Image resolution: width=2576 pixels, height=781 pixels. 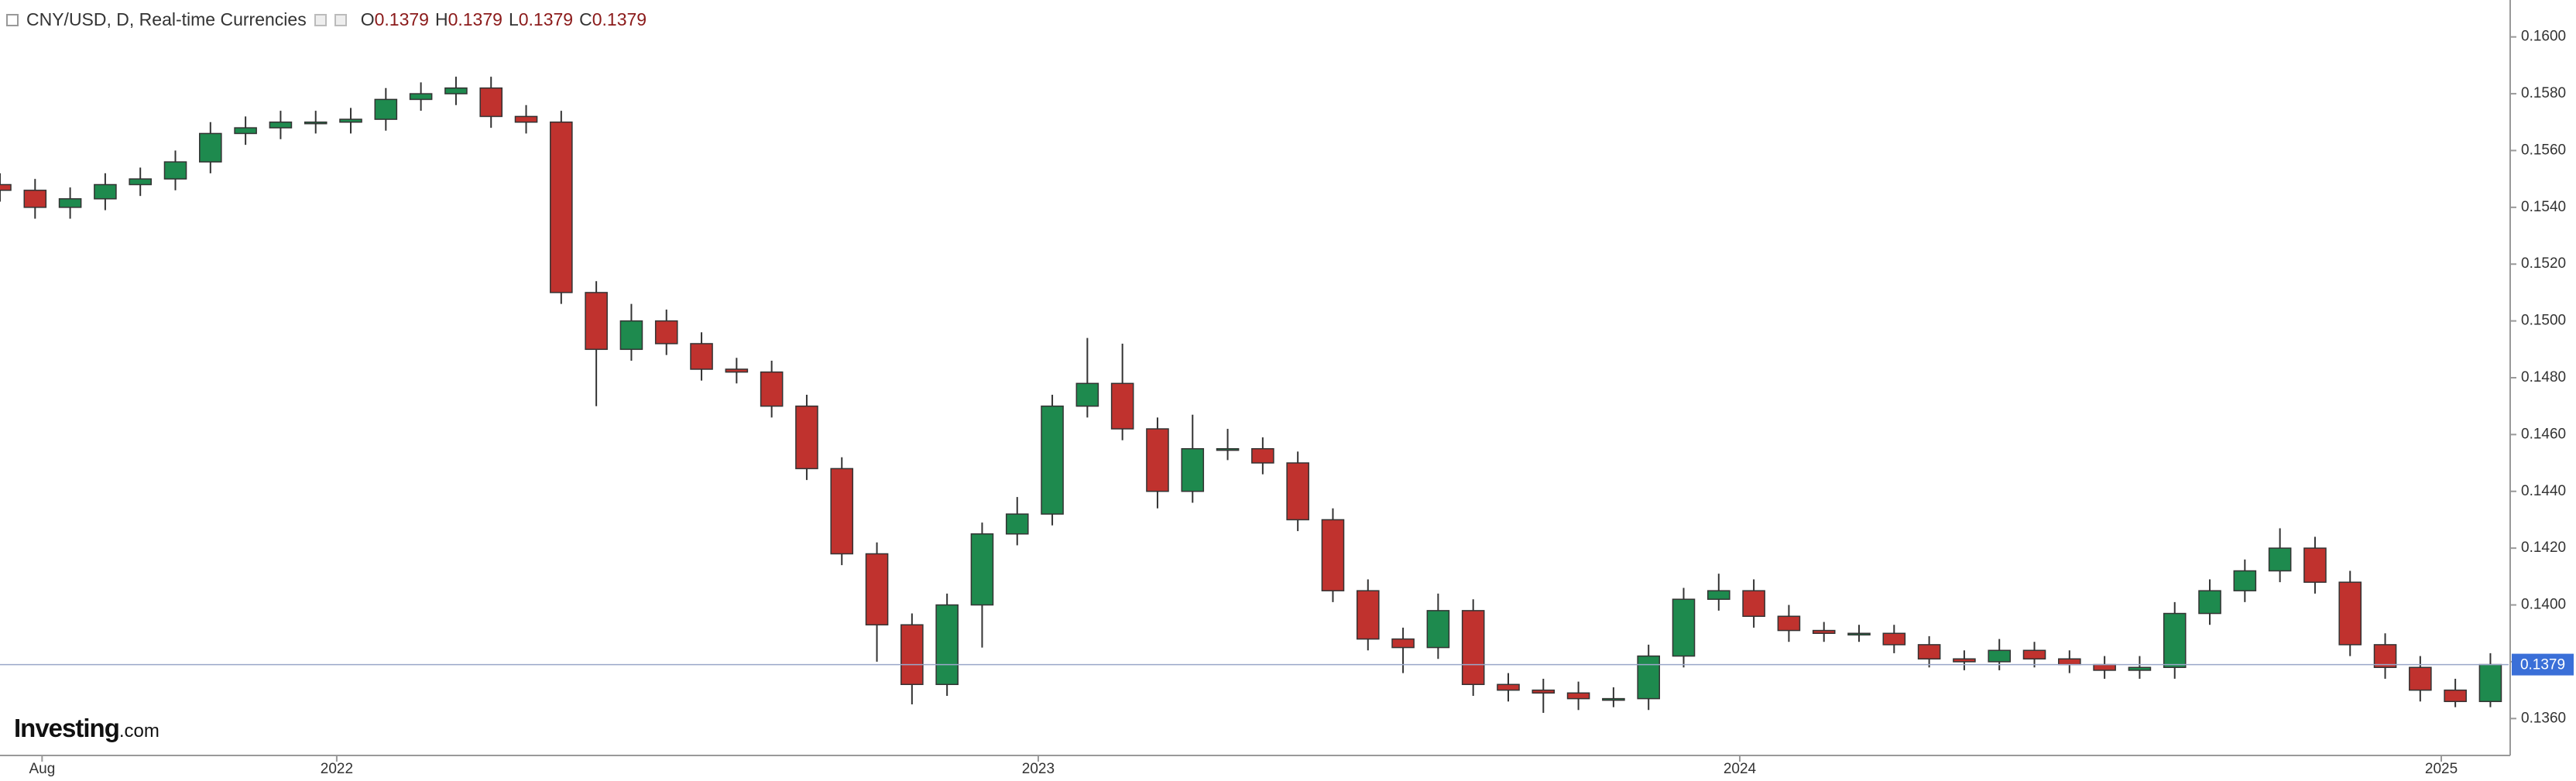 What do you see at coordinates (2543, 377) in the screenshot?
I see `y-tick-label: 0.1480` at bounding box center [2543, 377].